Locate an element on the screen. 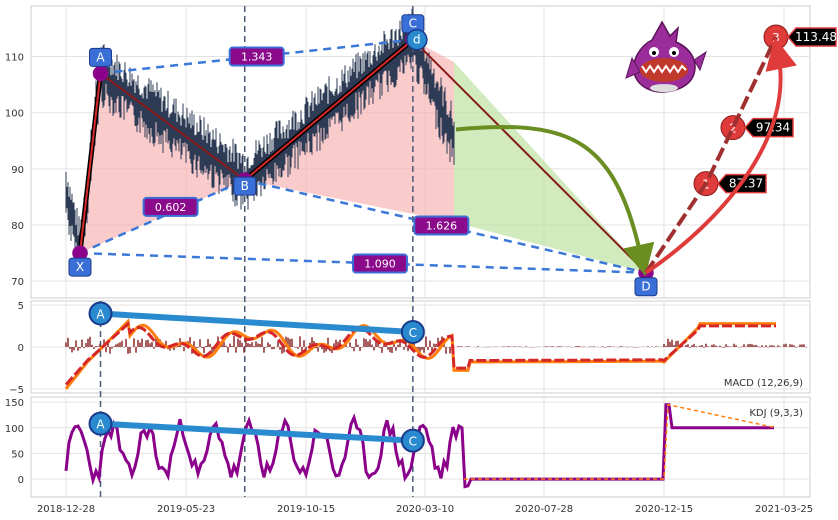  c-point-circle is located at coordinates (417, 39).